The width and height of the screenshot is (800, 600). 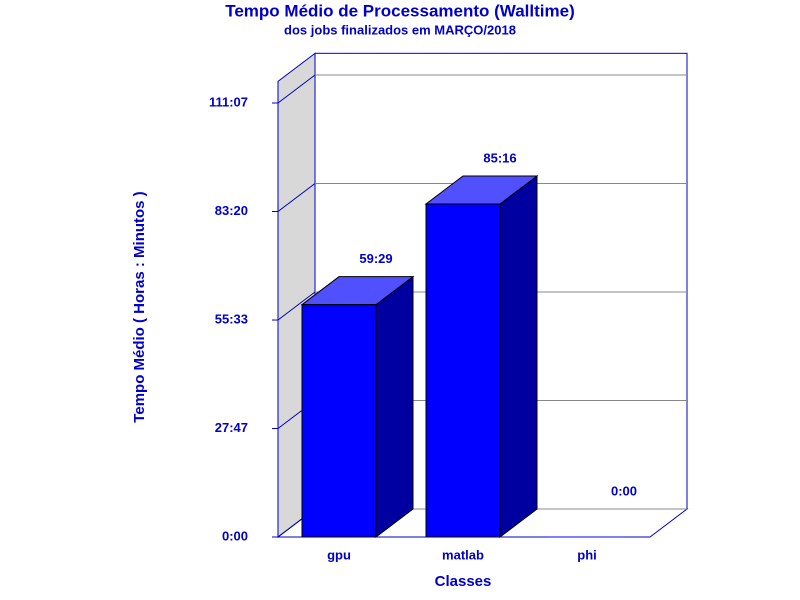 What do you see at coordinates (139, 306) in the screenshot?
I see `y-axis-title: Tempo Médio ( Horas : Minutos )` at bounding box center [139, 306].